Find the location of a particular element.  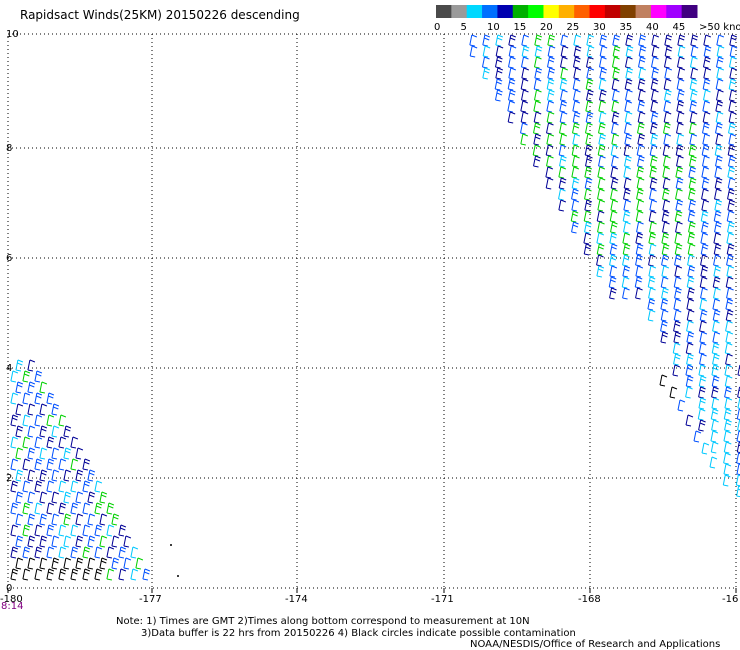

longitude-label: -180 is located at coordinates (11, 599).